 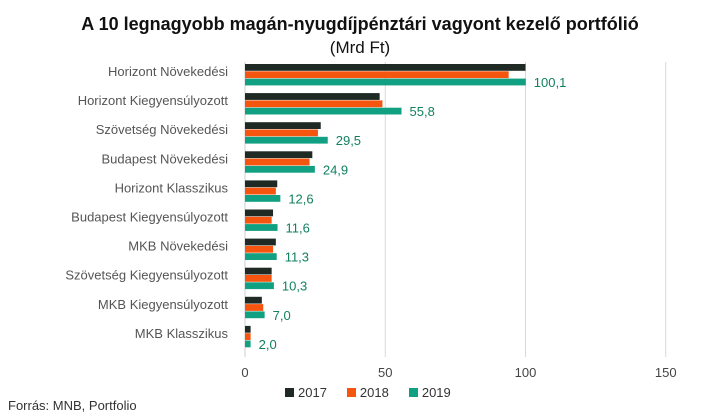 What do you see at coordinates (374, 392) in the screenshot?
I see `legend-label-2018: 2018` at bounding box center [374, 392].